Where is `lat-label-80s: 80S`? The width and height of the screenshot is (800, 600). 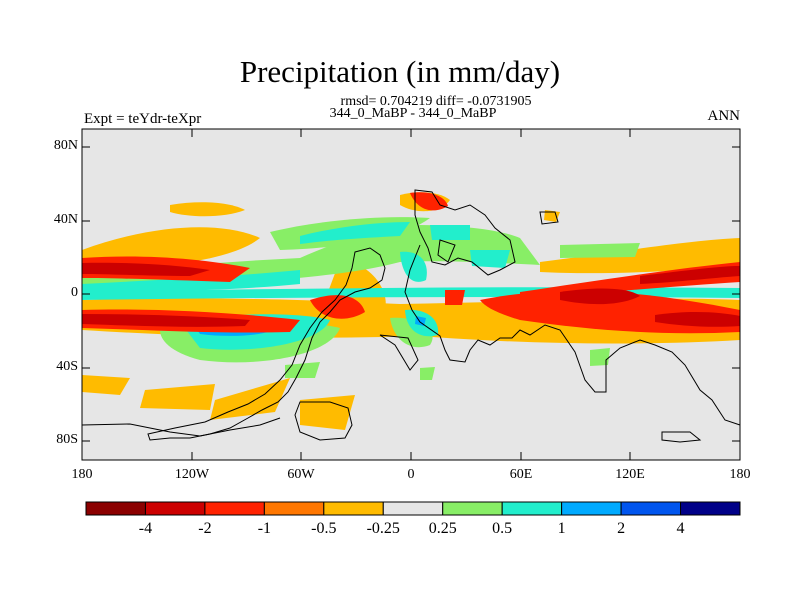
lat-label-80s: 80S is located at coordinates (67, 439).